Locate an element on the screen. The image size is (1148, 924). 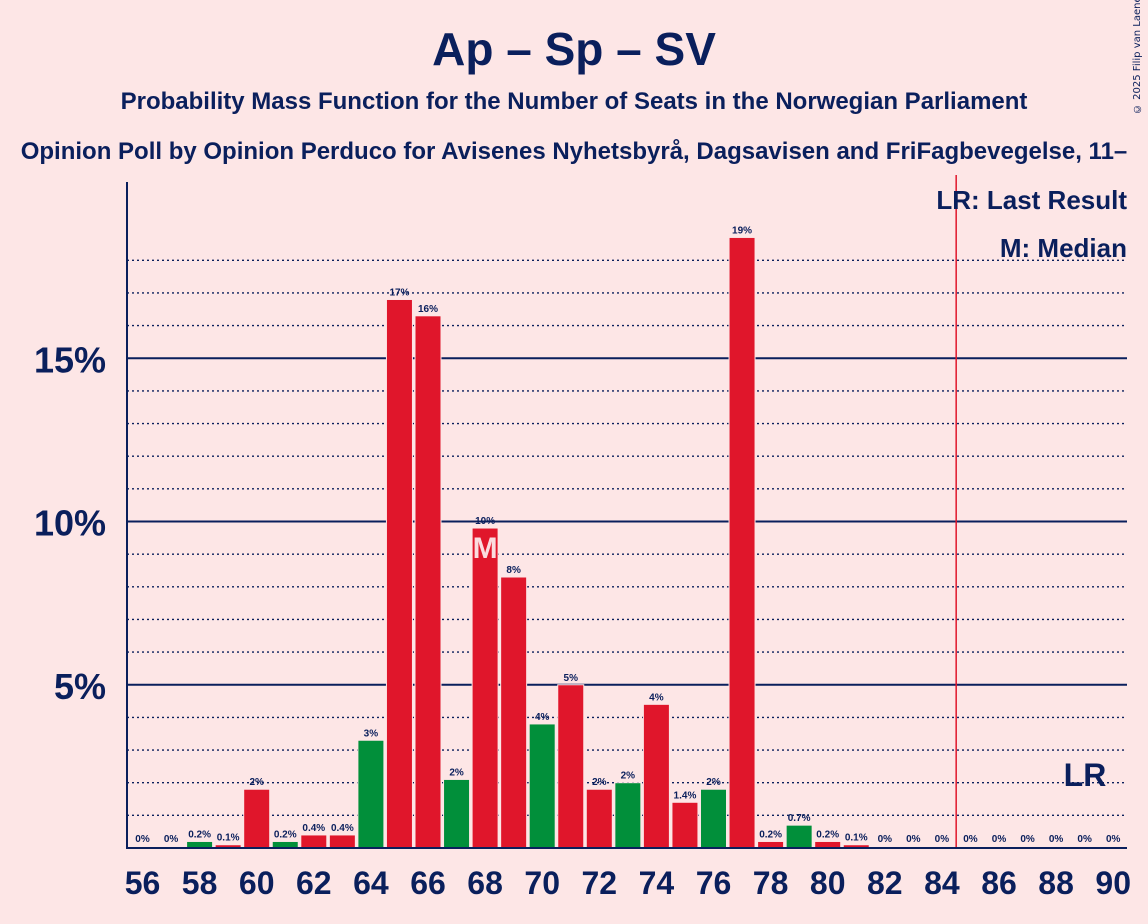
x-tick-label: 88 is located at coordinates (1056, 883).